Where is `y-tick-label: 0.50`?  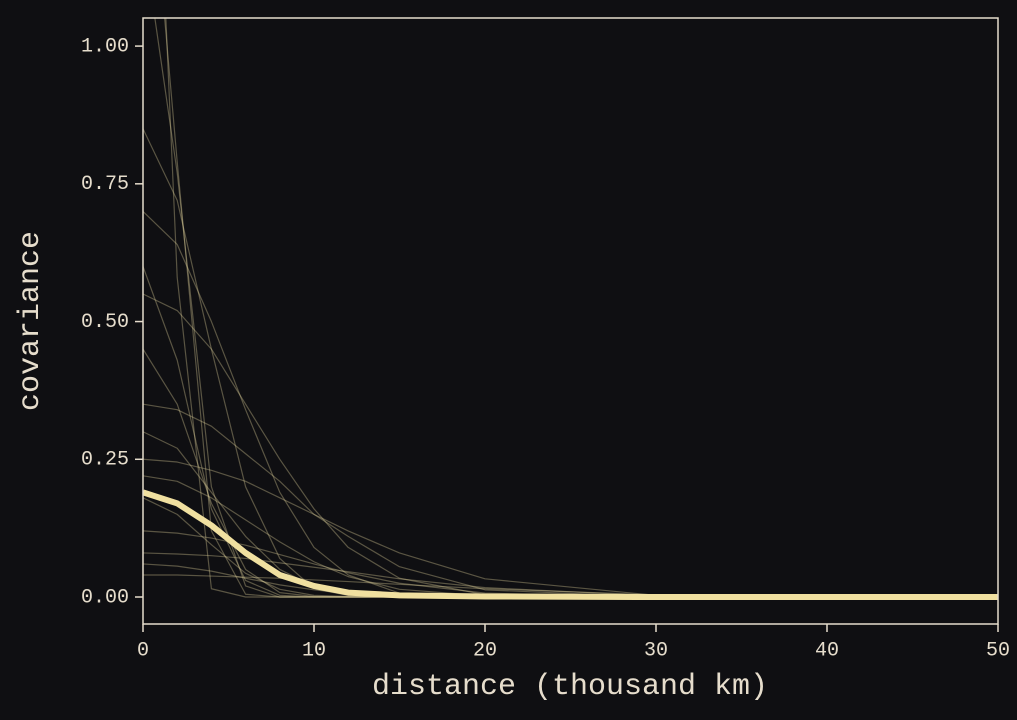
y-tick-label: 0.50 is located at coordinates (105, 322).